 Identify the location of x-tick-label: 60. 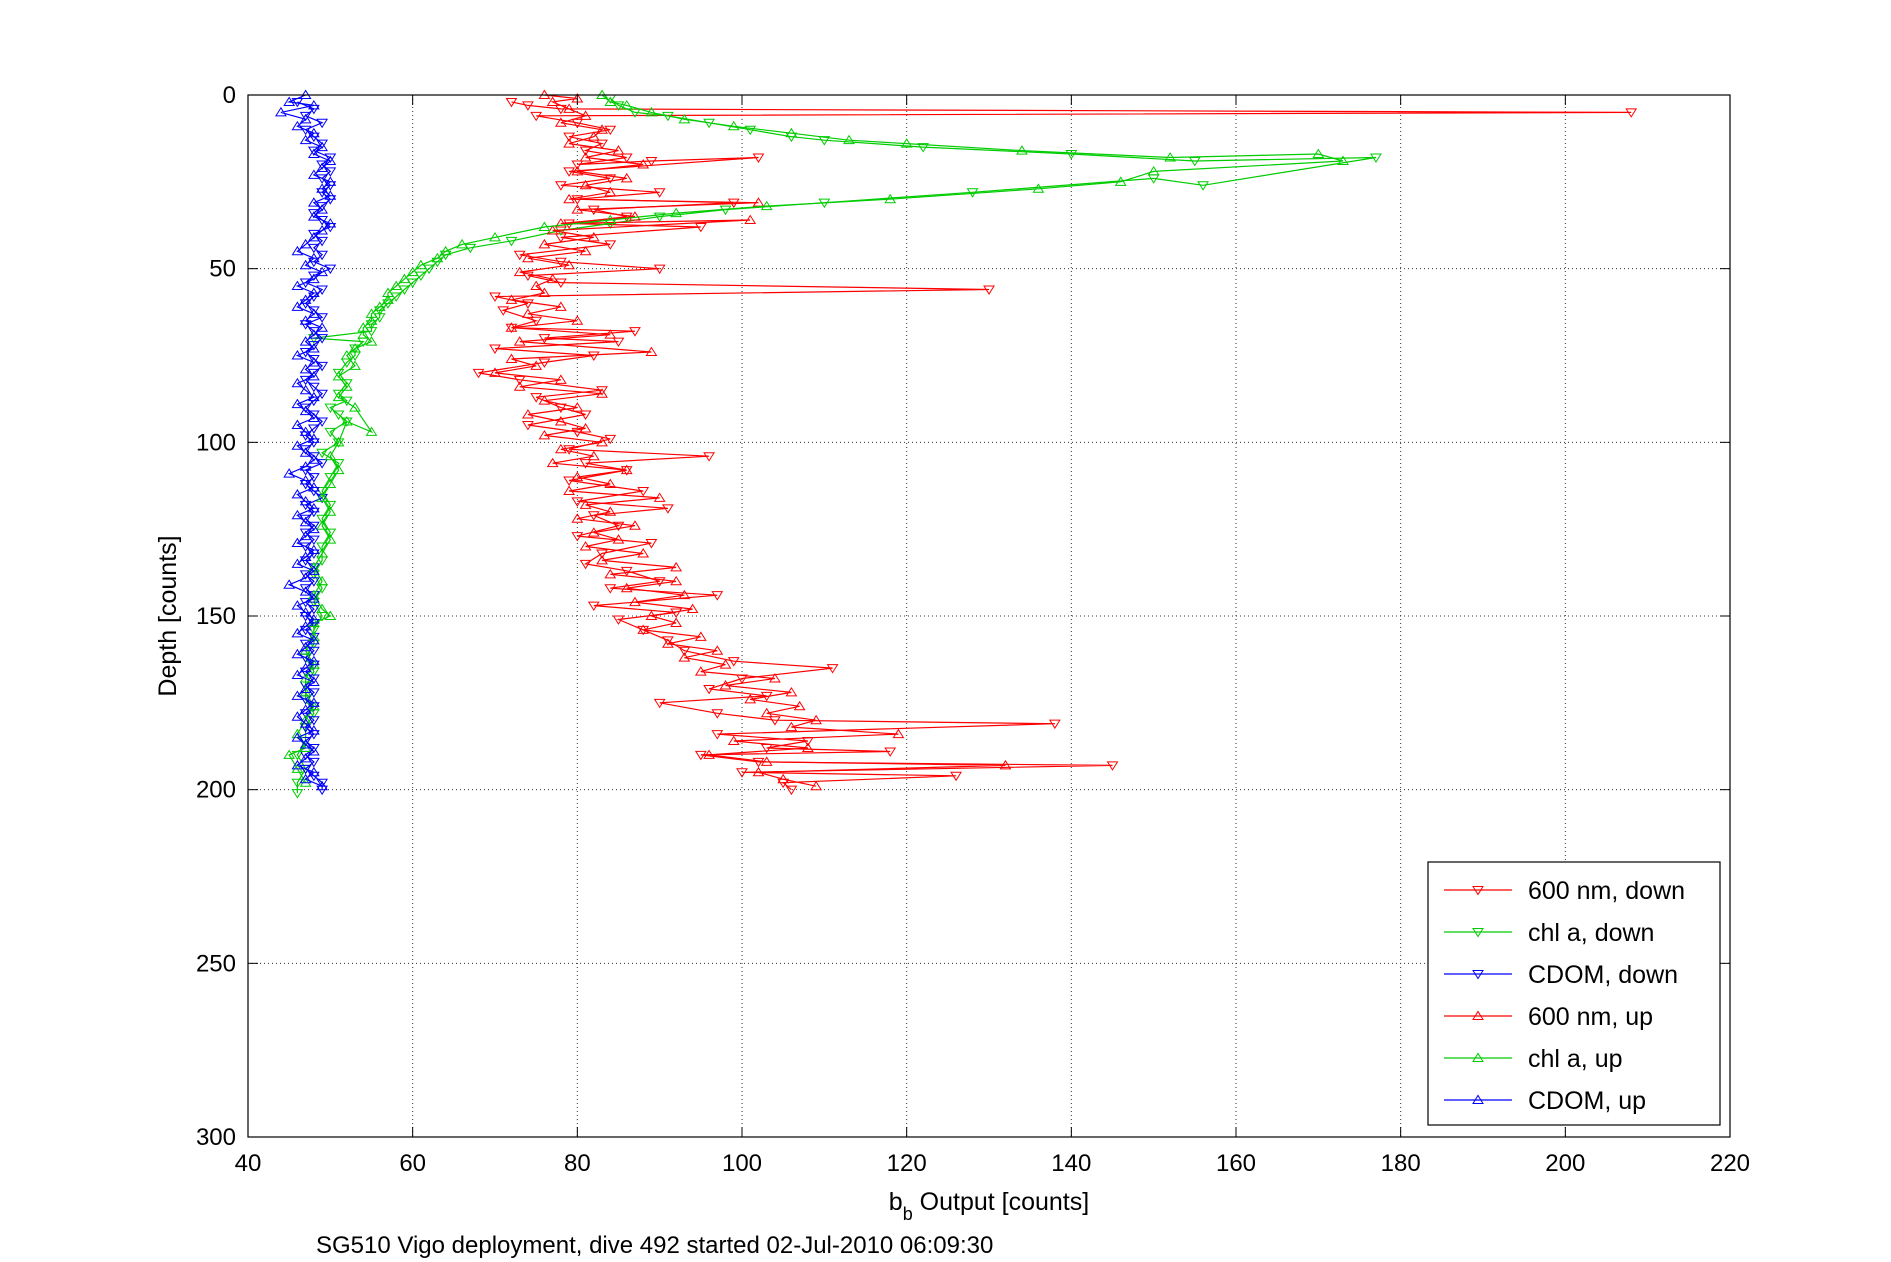
(412, 1163).